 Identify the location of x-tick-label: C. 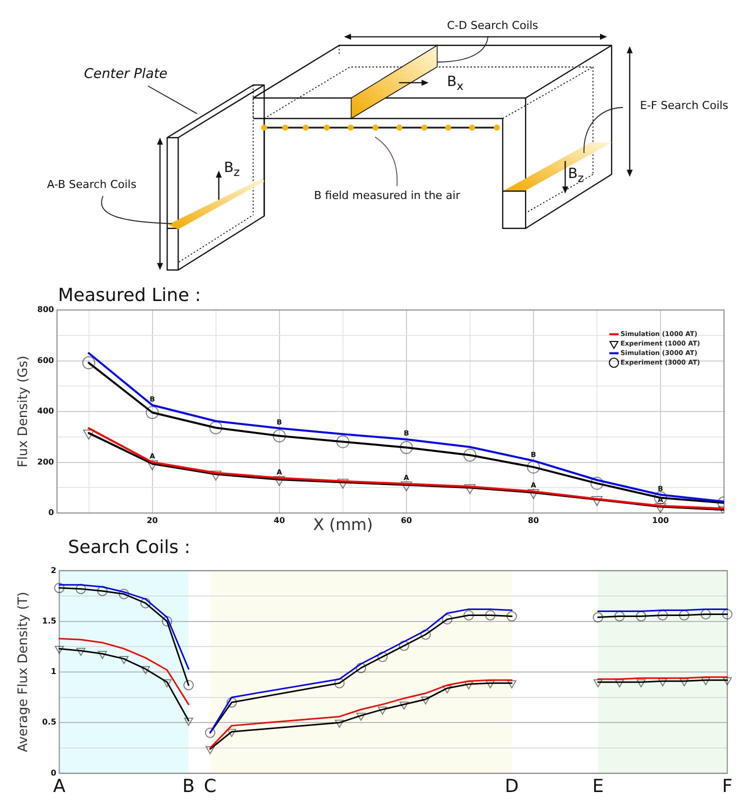
(210, 786).